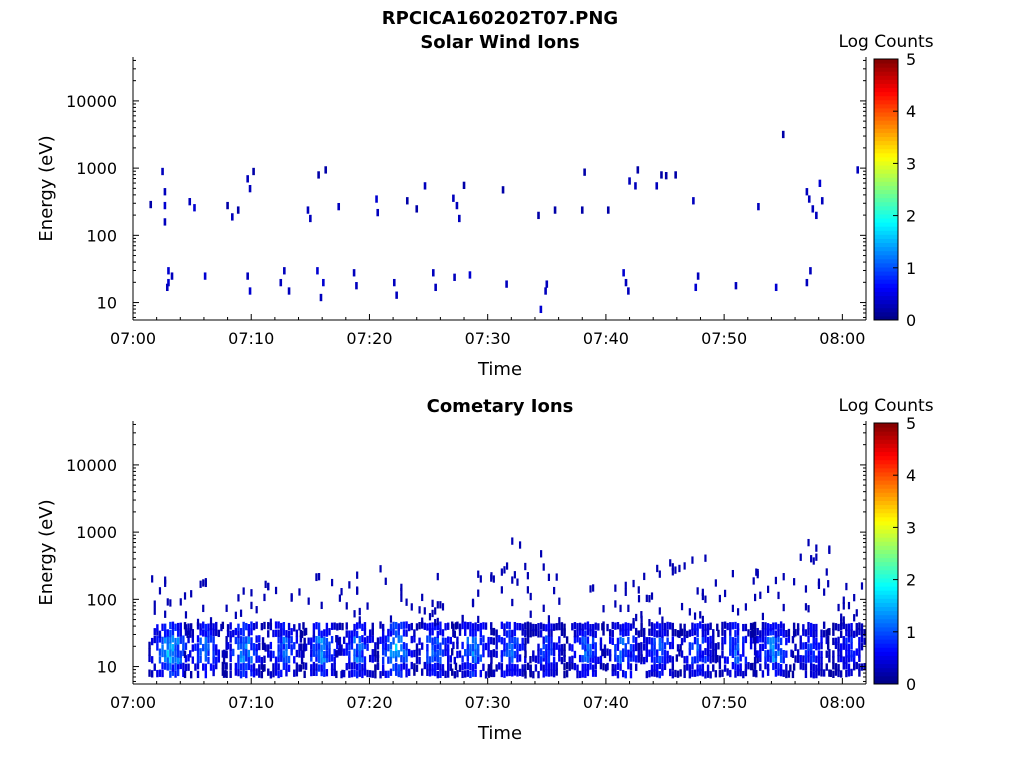 The width and height of the screenshot is (1024, 768). Describe the element at coordinates (507, 608) in the screenshot. I see `heatmap-cells` at that location.